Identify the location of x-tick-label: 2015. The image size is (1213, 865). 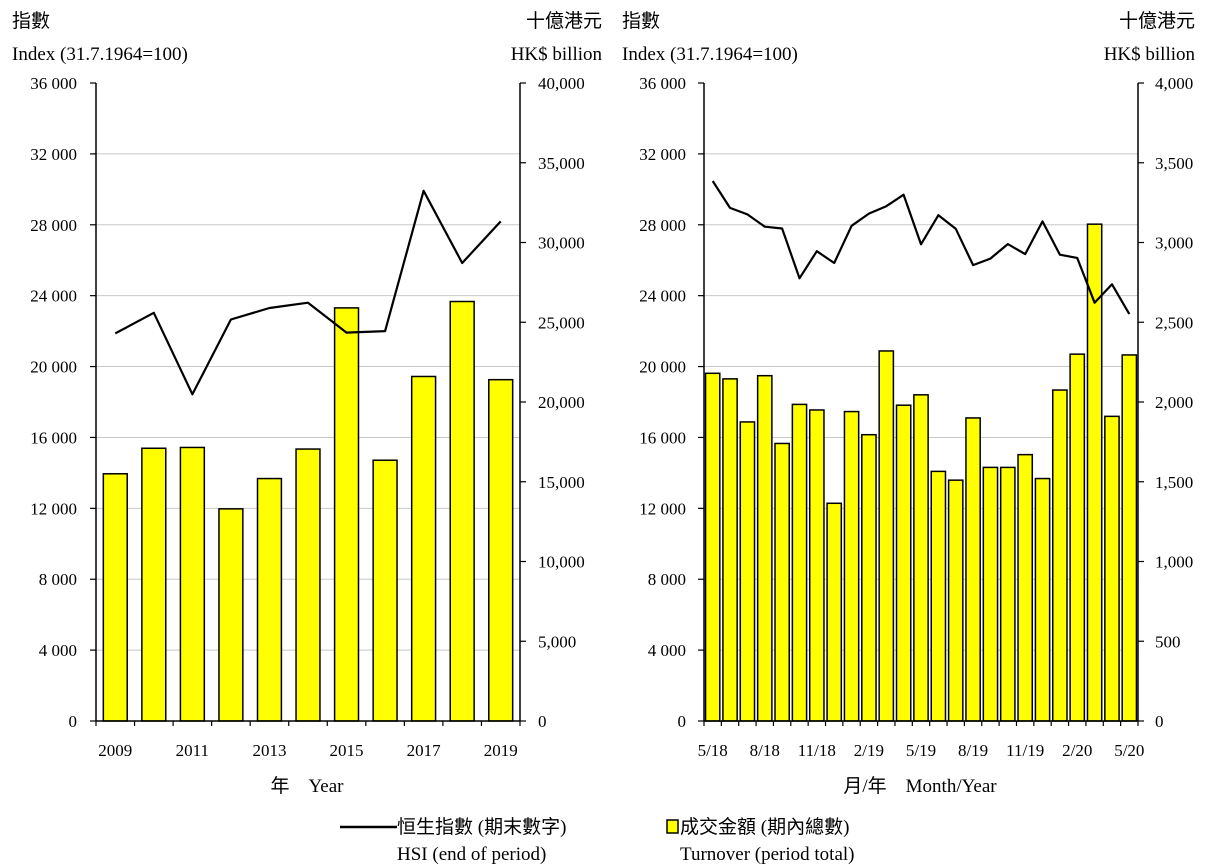
(347, 750).